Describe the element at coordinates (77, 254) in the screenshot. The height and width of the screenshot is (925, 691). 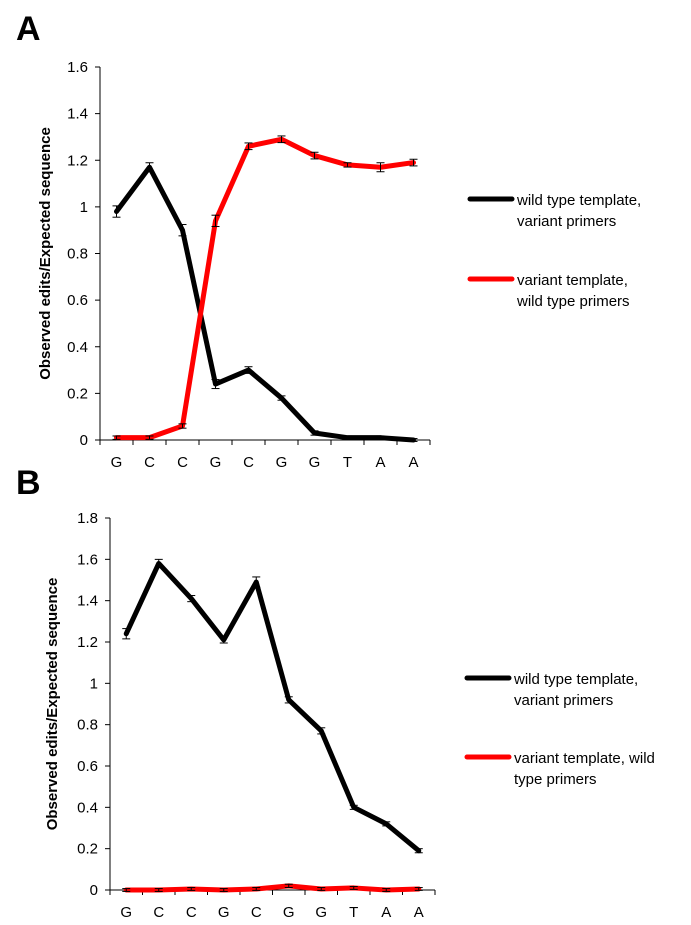
I see `chart-a-y-tick-label: 0.8` at that location.